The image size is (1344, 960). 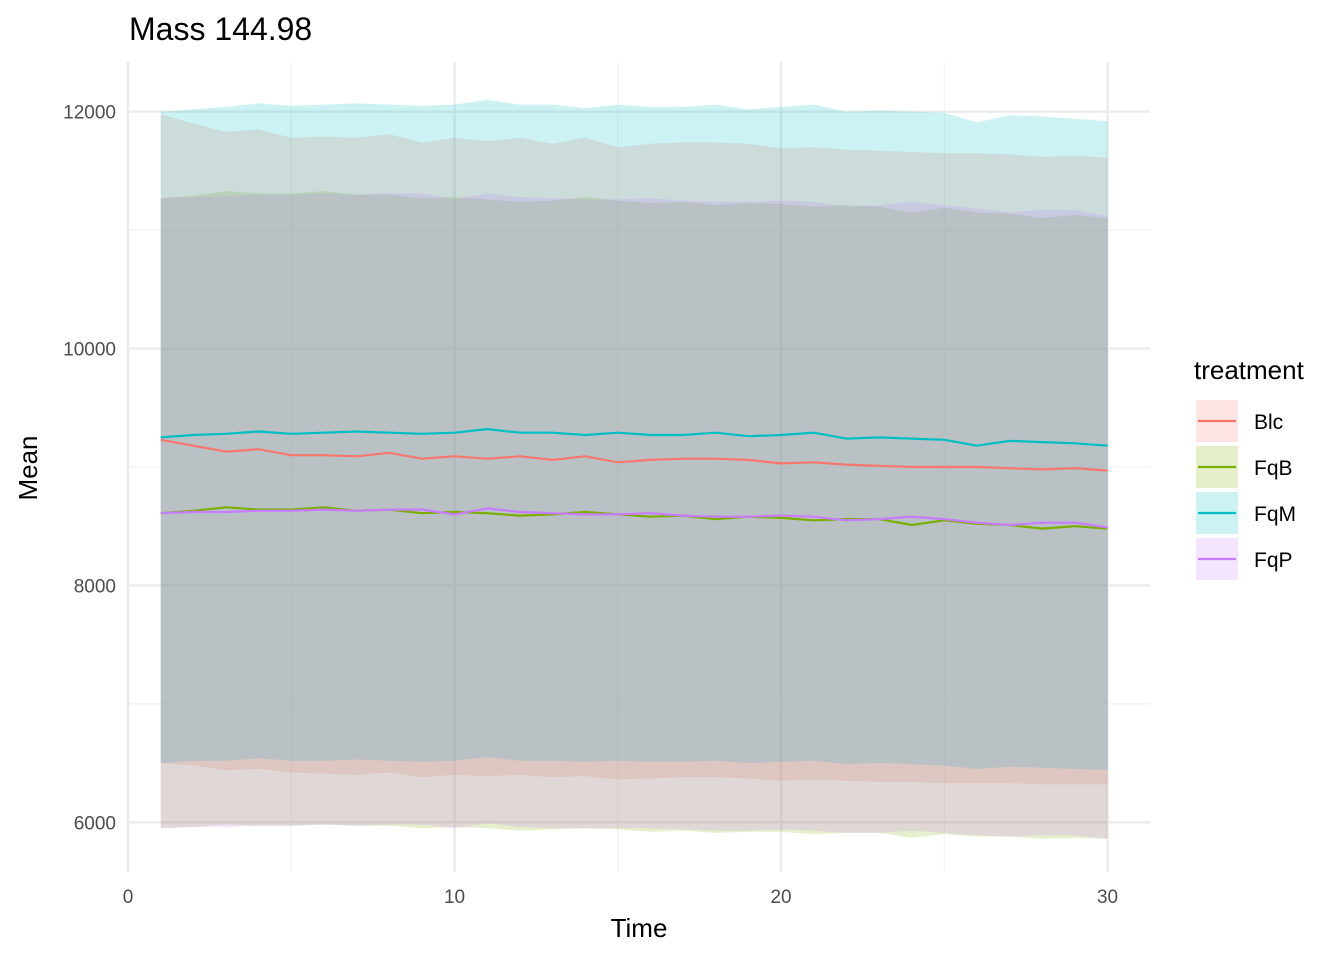 I want to click on y-tick-label: 8000, so click(x=95, y=586).